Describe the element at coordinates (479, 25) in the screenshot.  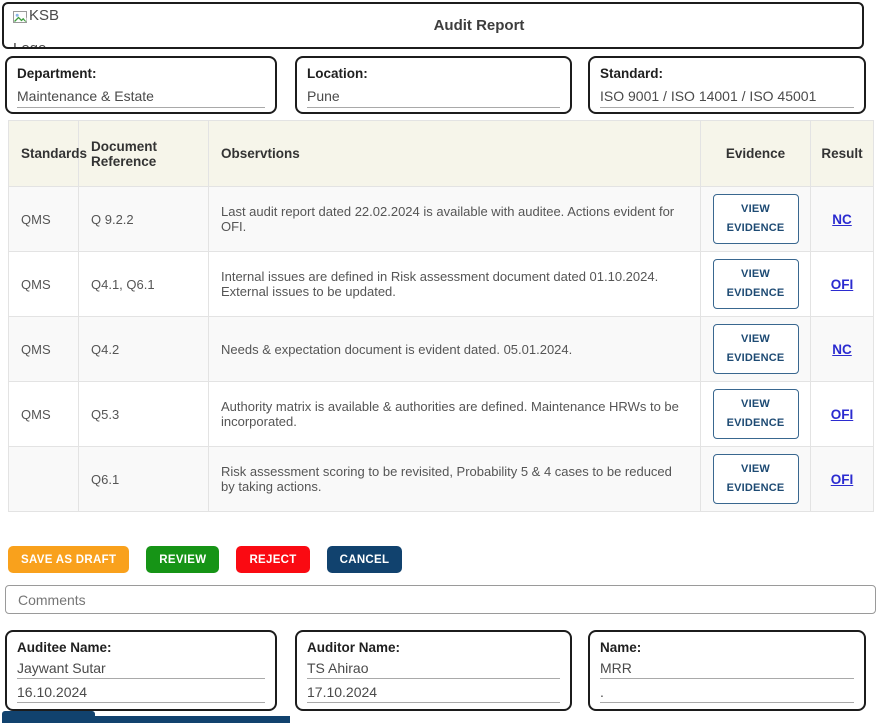
I see `page-title: Audit Report` at that location.